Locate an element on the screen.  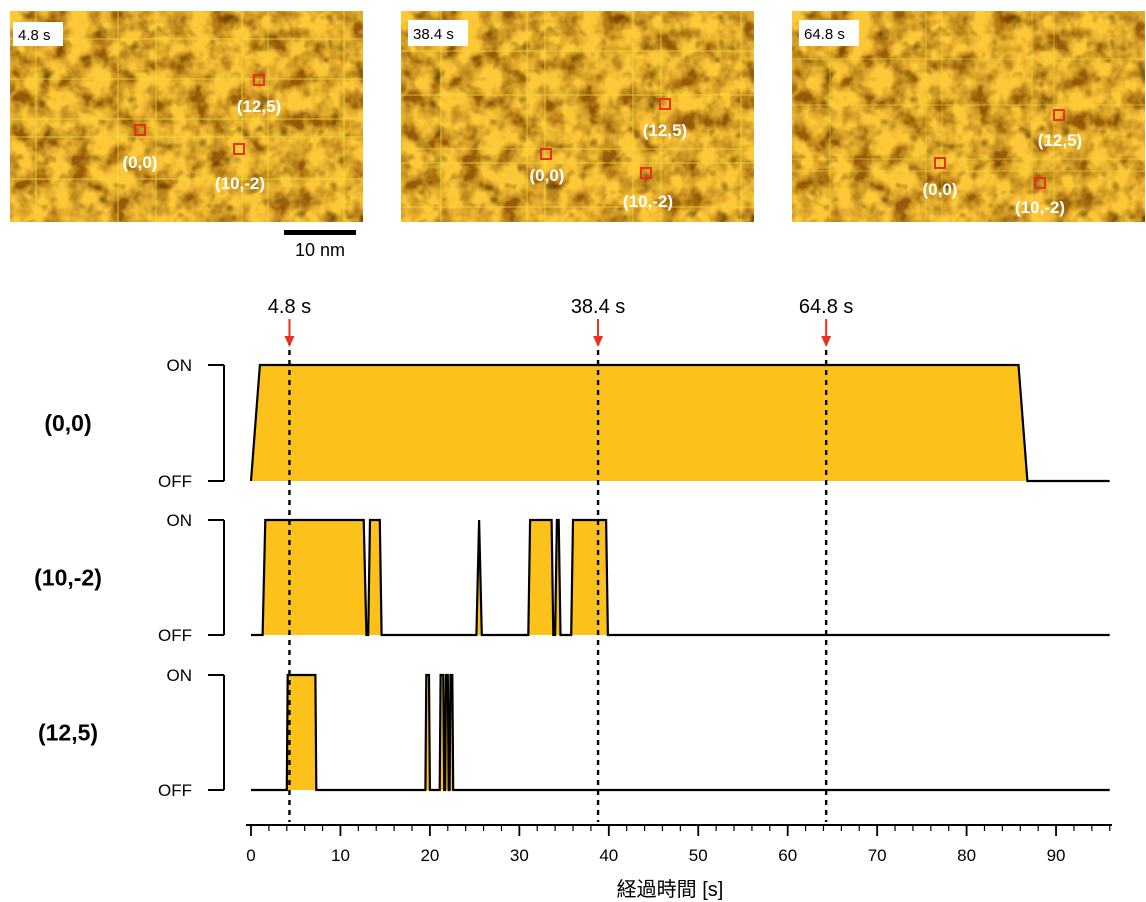
time-marker-label-4.8 s: 4.8 s is located at coordinates (289, 307).